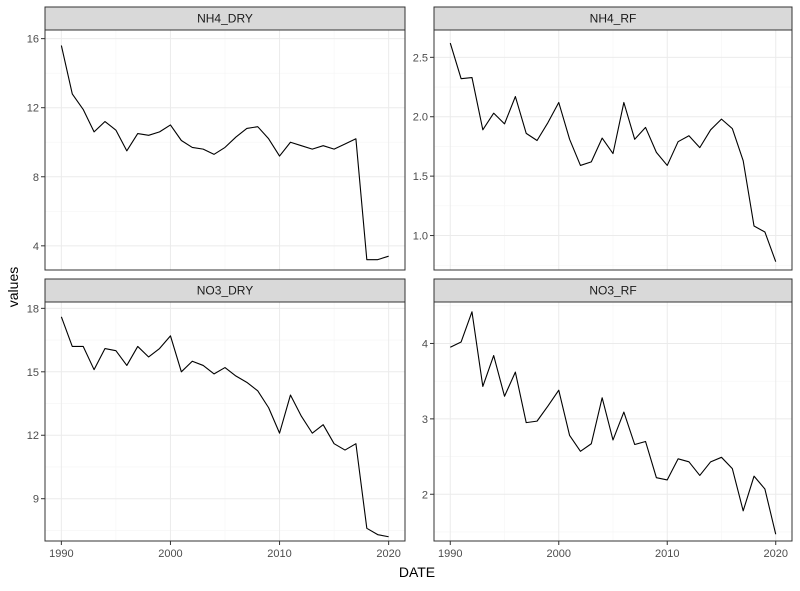 This screenshot has width=800, height=591. I want to click on facet-strip-label: NH4_DRY, so click(225, 19).